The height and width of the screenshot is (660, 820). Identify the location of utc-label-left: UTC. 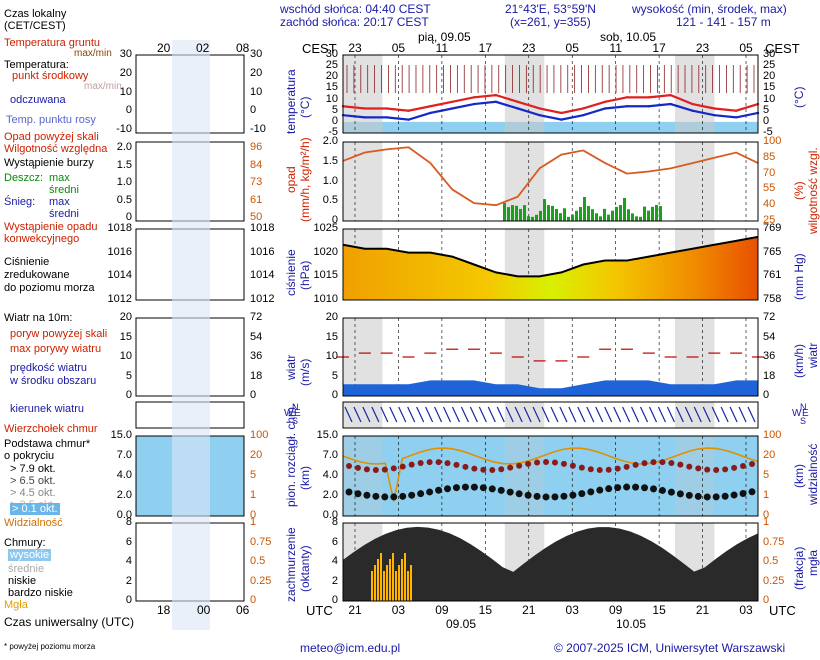
(319, 610).